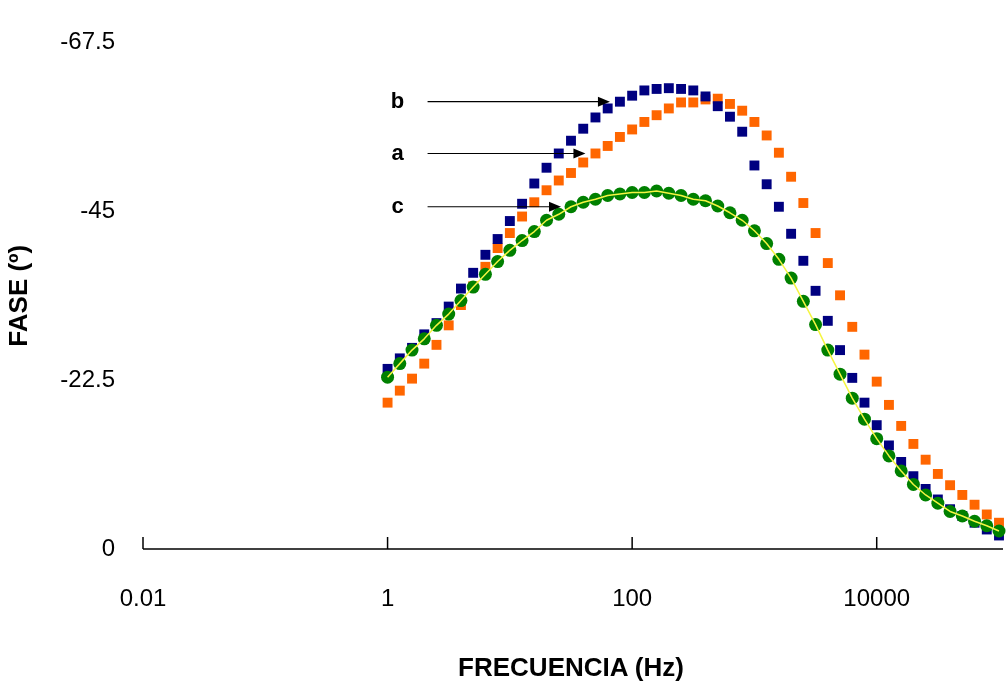 This screenshot has height=688, width=1006. I want to click on x-tick-label: 0.01, so click(143, 598).